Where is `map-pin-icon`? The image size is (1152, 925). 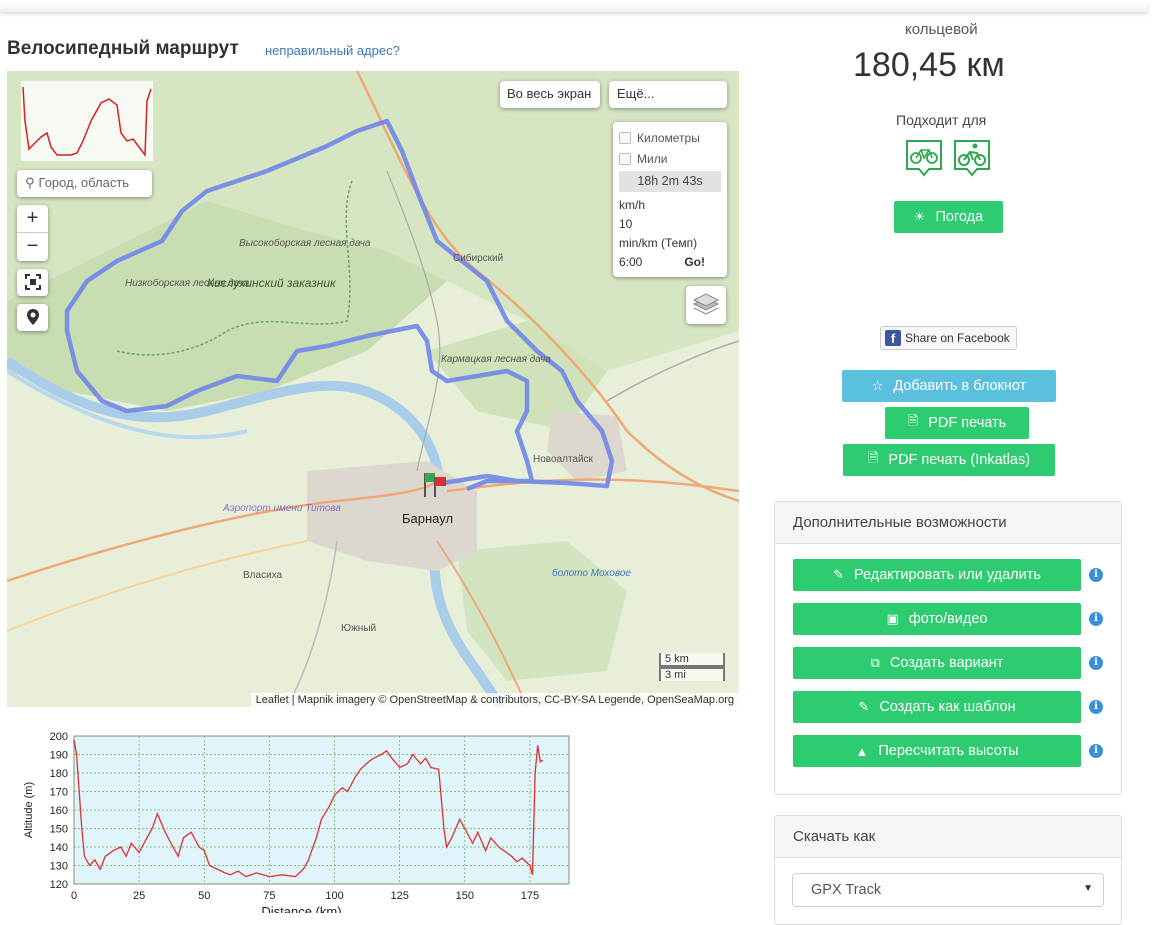 map-pin-icon is located at coordinates (32, 317).